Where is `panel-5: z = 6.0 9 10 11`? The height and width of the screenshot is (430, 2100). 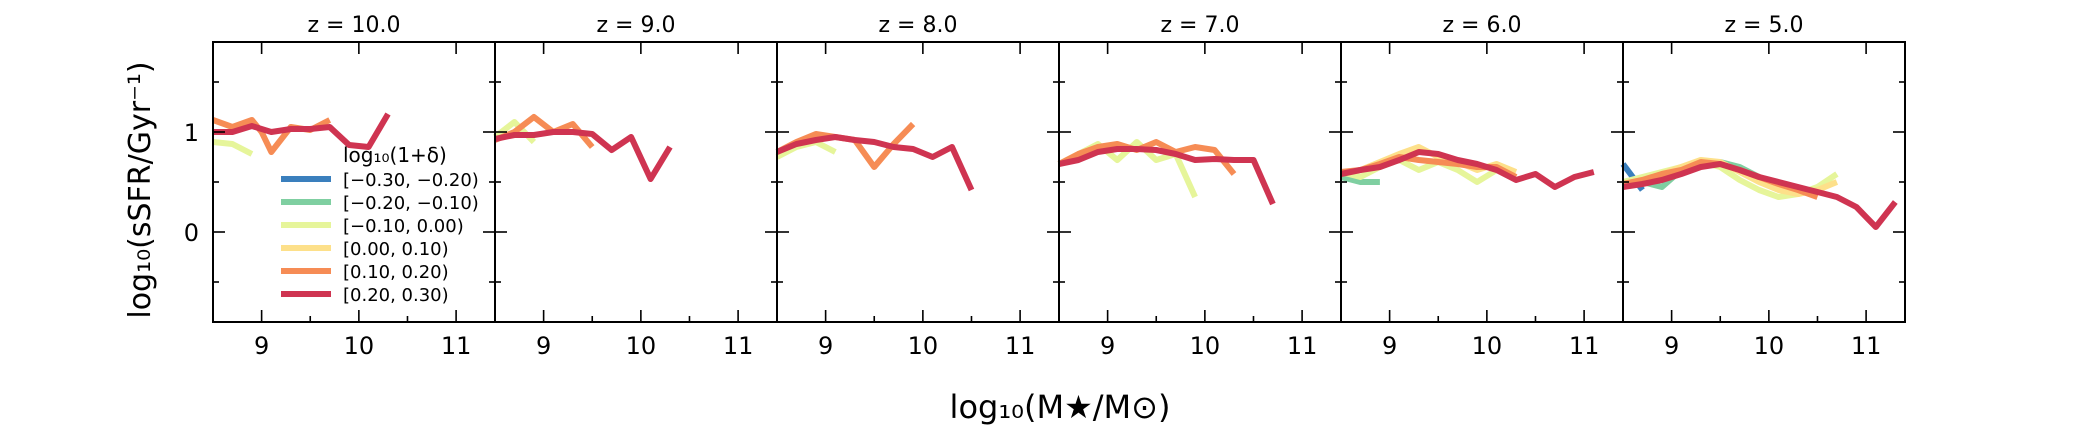
panel-5: z = 6.0 9 10 11 is located at coordinates (1482, 186).